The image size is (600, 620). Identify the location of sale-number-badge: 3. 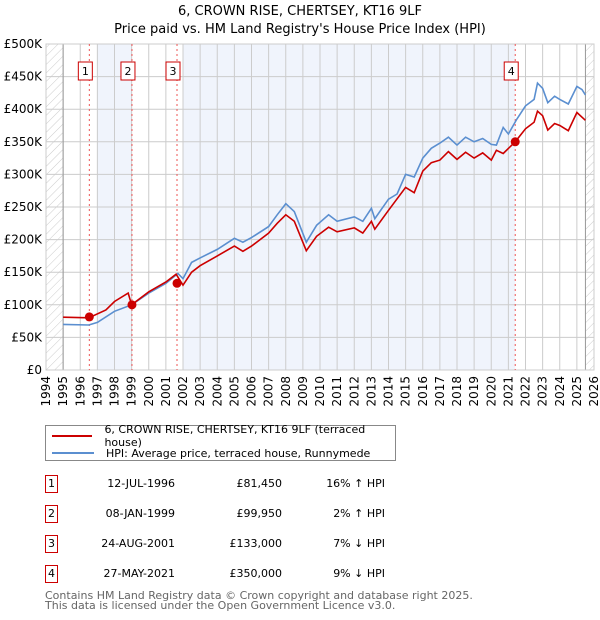
(51, 544).